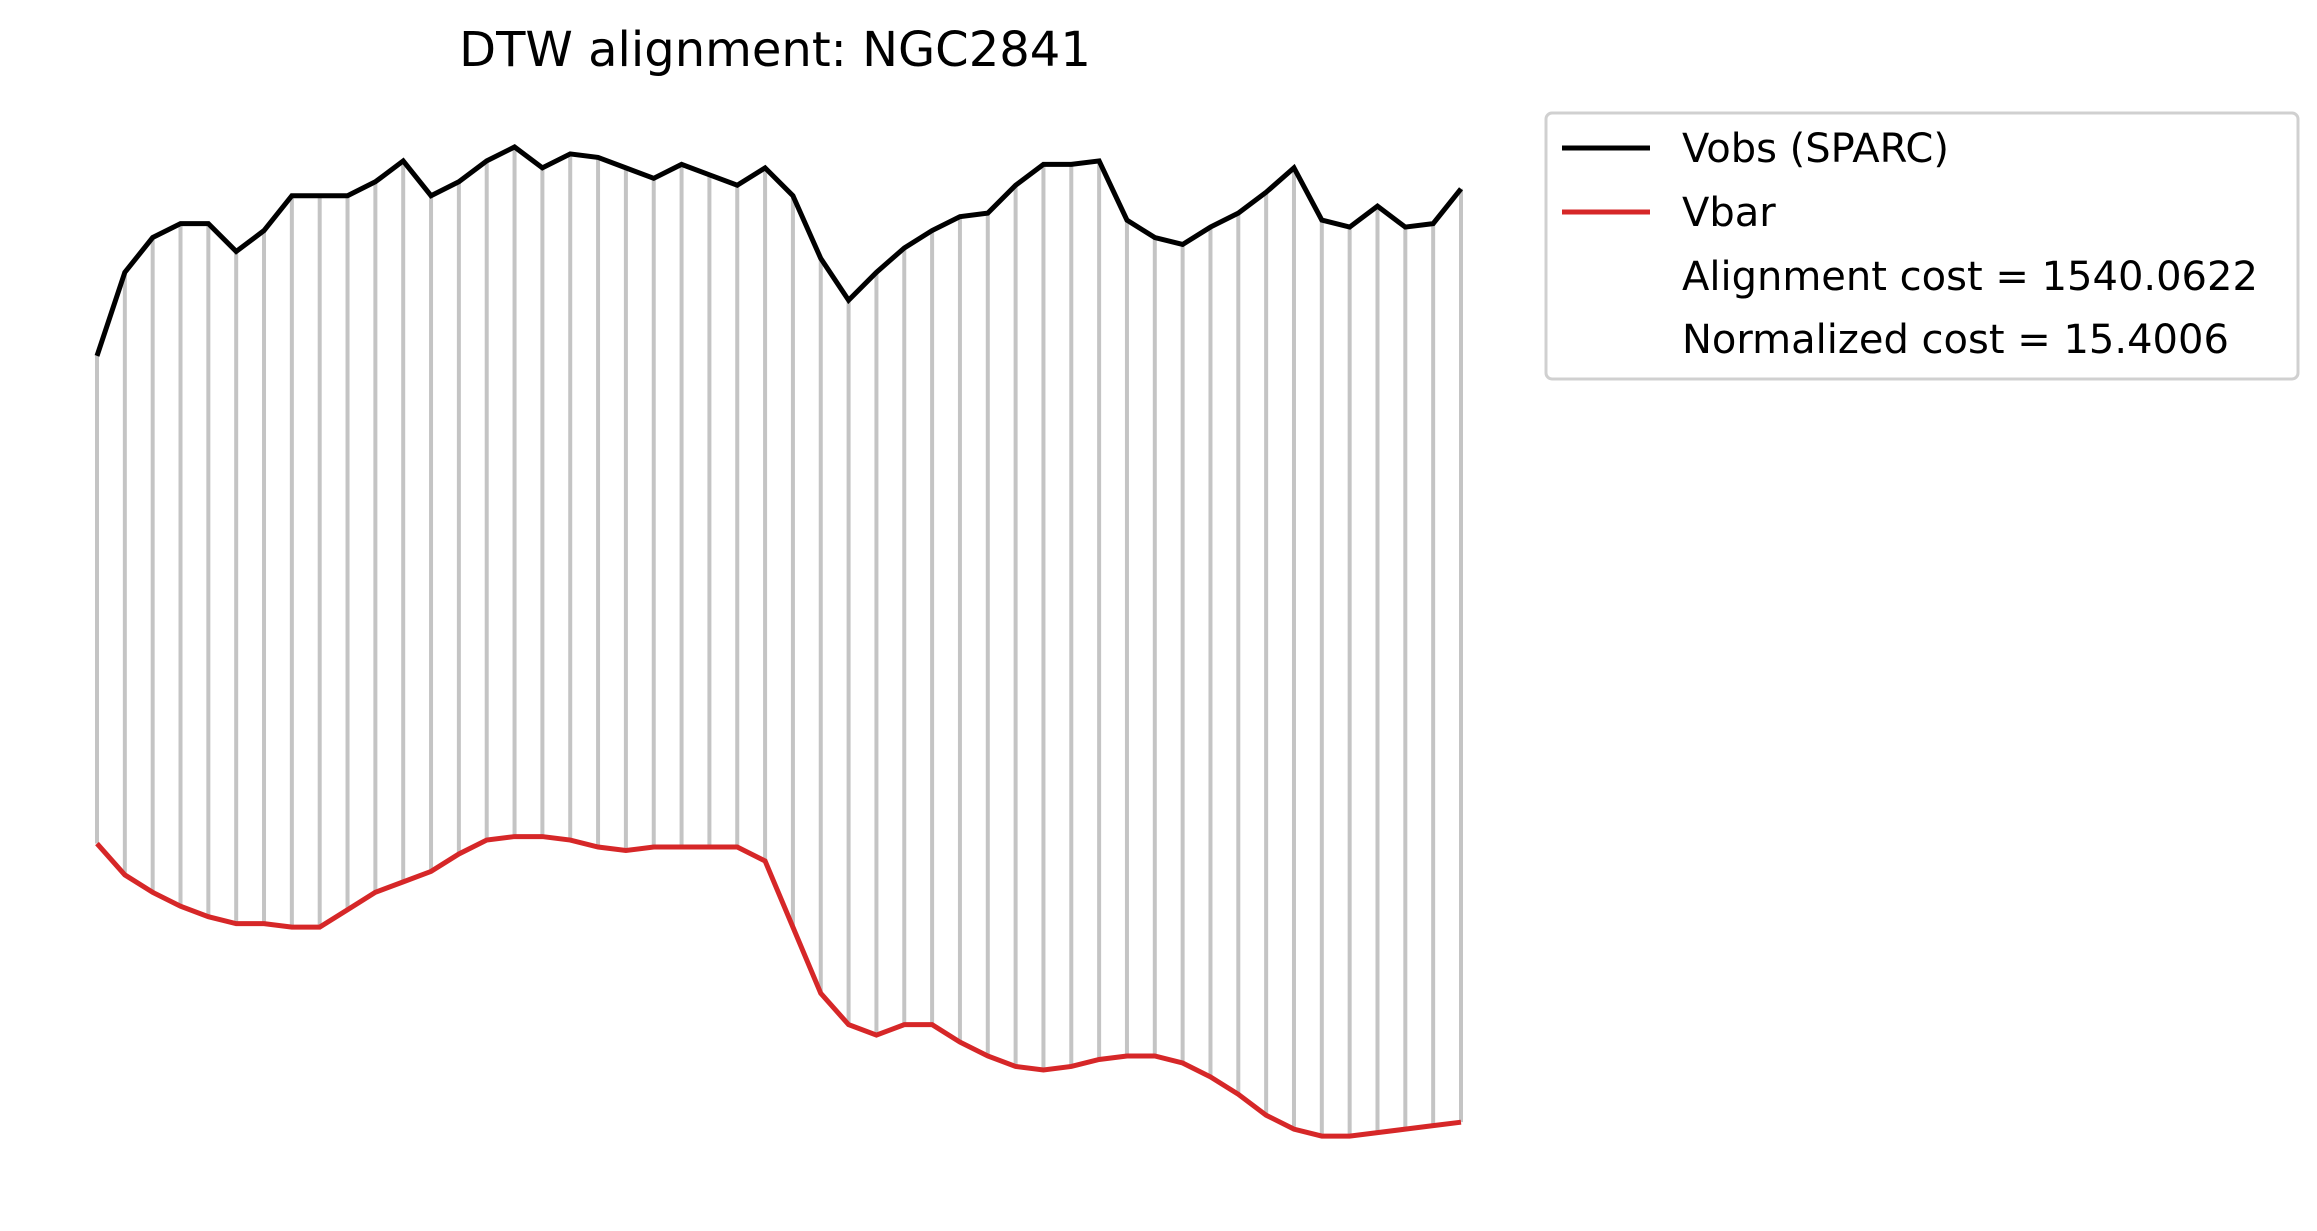 The image size is (2317, 1231). I want to click on legend-alignment-cost: Alignment cost = 1540.0622, so click(1970, 277).